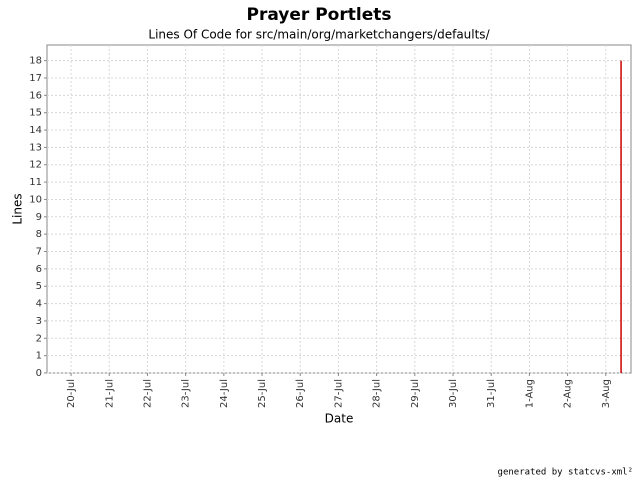 This screenshot has height=480, width=640. I want to click on x-tick-label: 30-Jul, so click(453, 393).